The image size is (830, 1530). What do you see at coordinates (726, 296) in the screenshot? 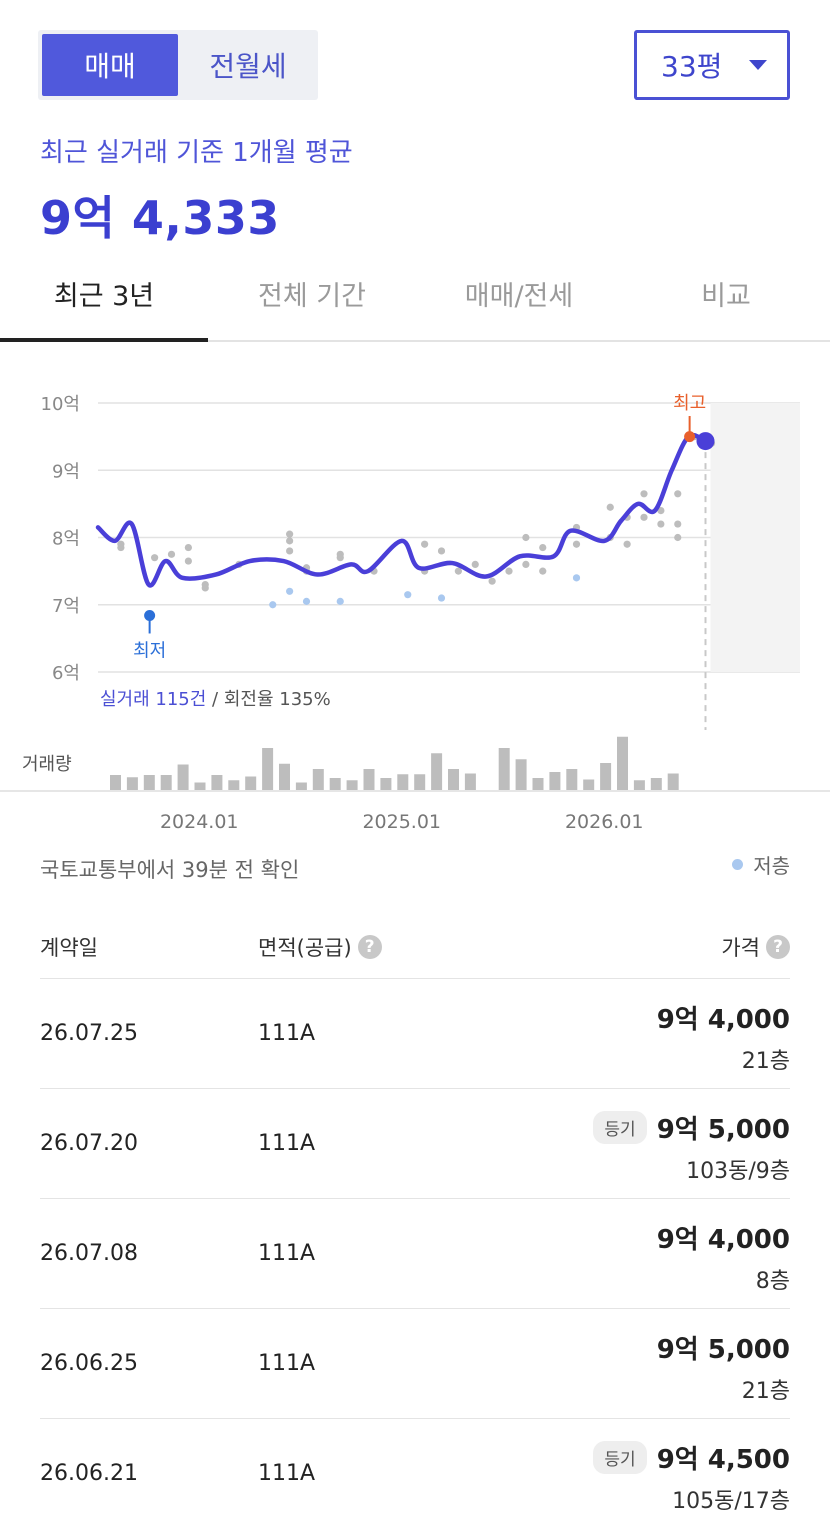
I see `tab-compare: 비교` at bounding box center [726, 296].